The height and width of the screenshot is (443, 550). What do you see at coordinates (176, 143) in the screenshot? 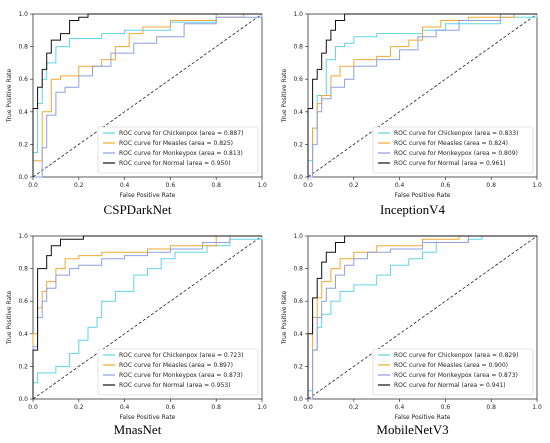
I see `legend-entry: ROC curve for Measles (area = 0.825)` at bounding box center [176, 143].